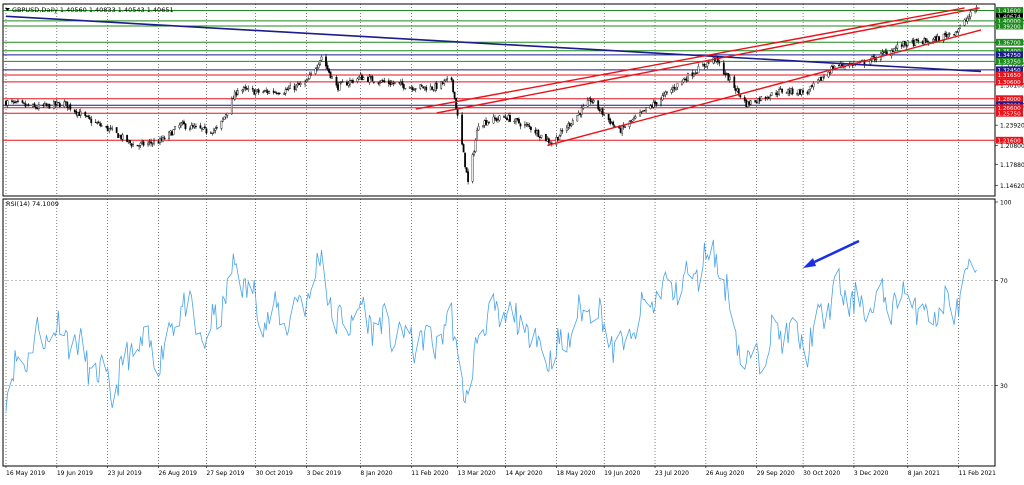 This screenshot has width=1024, height=485. What do you see at coordinates (274, 473) in the screenshot?
I see `date-tick-label: 30 Oct 2019` at bounding box center [274, 473].